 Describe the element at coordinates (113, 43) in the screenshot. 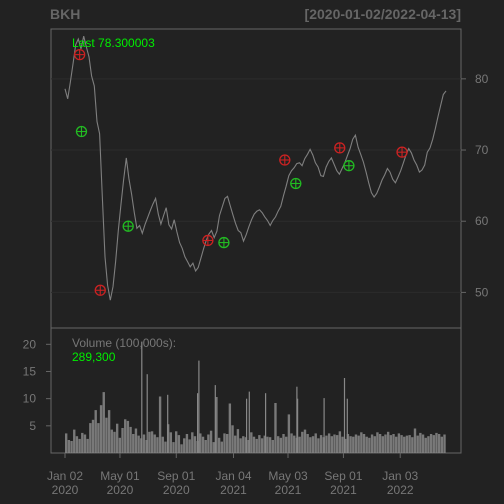

I see `last-price-label: Last 78.300003` at that location.